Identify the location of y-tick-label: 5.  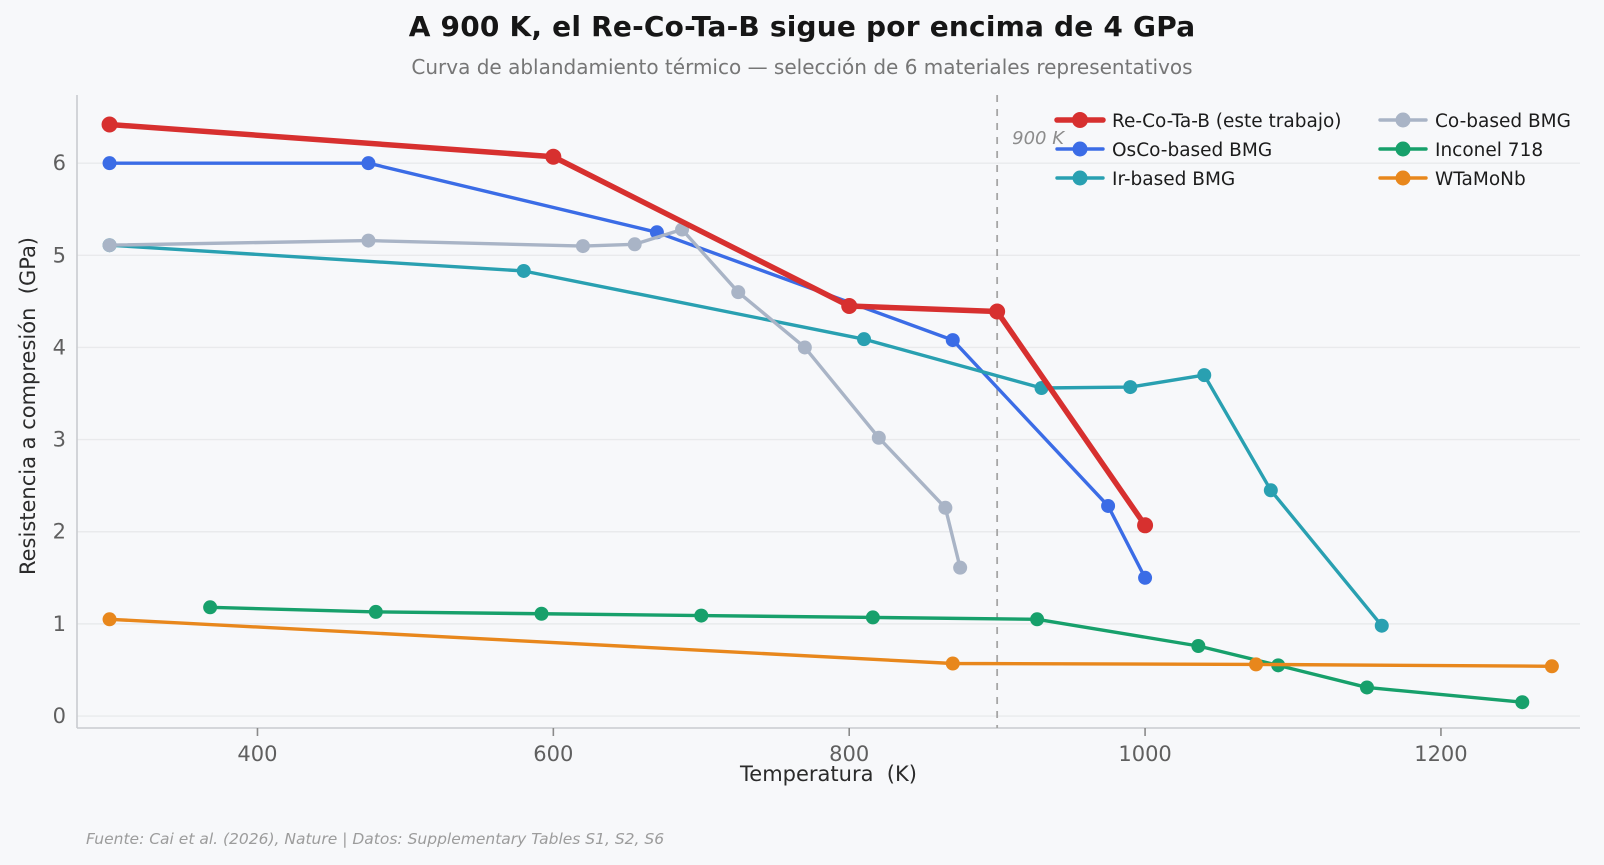
(59, 255).